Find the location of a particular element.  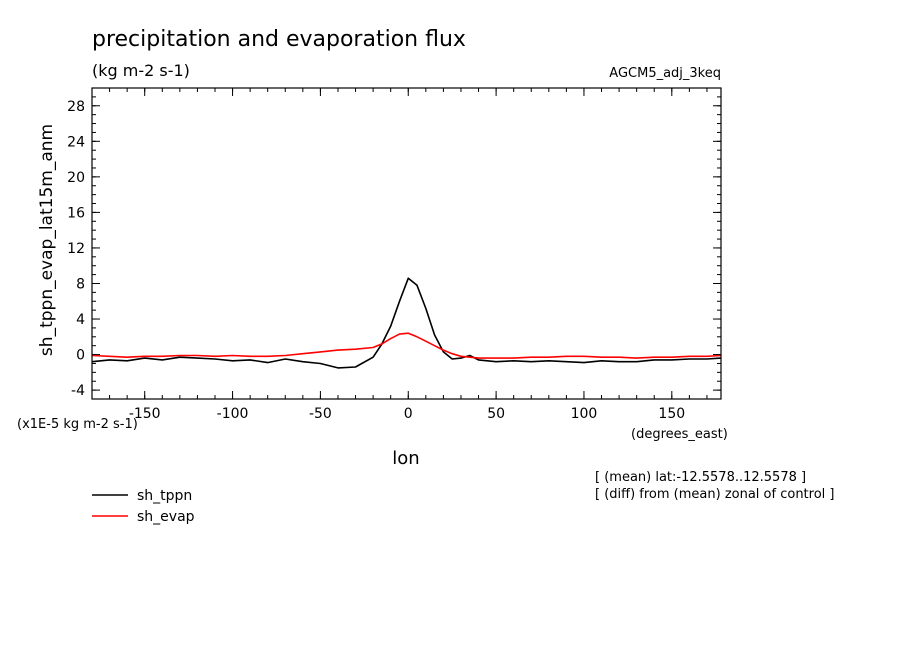

y-tick-label: 12 is located at coordinates (76, 249).